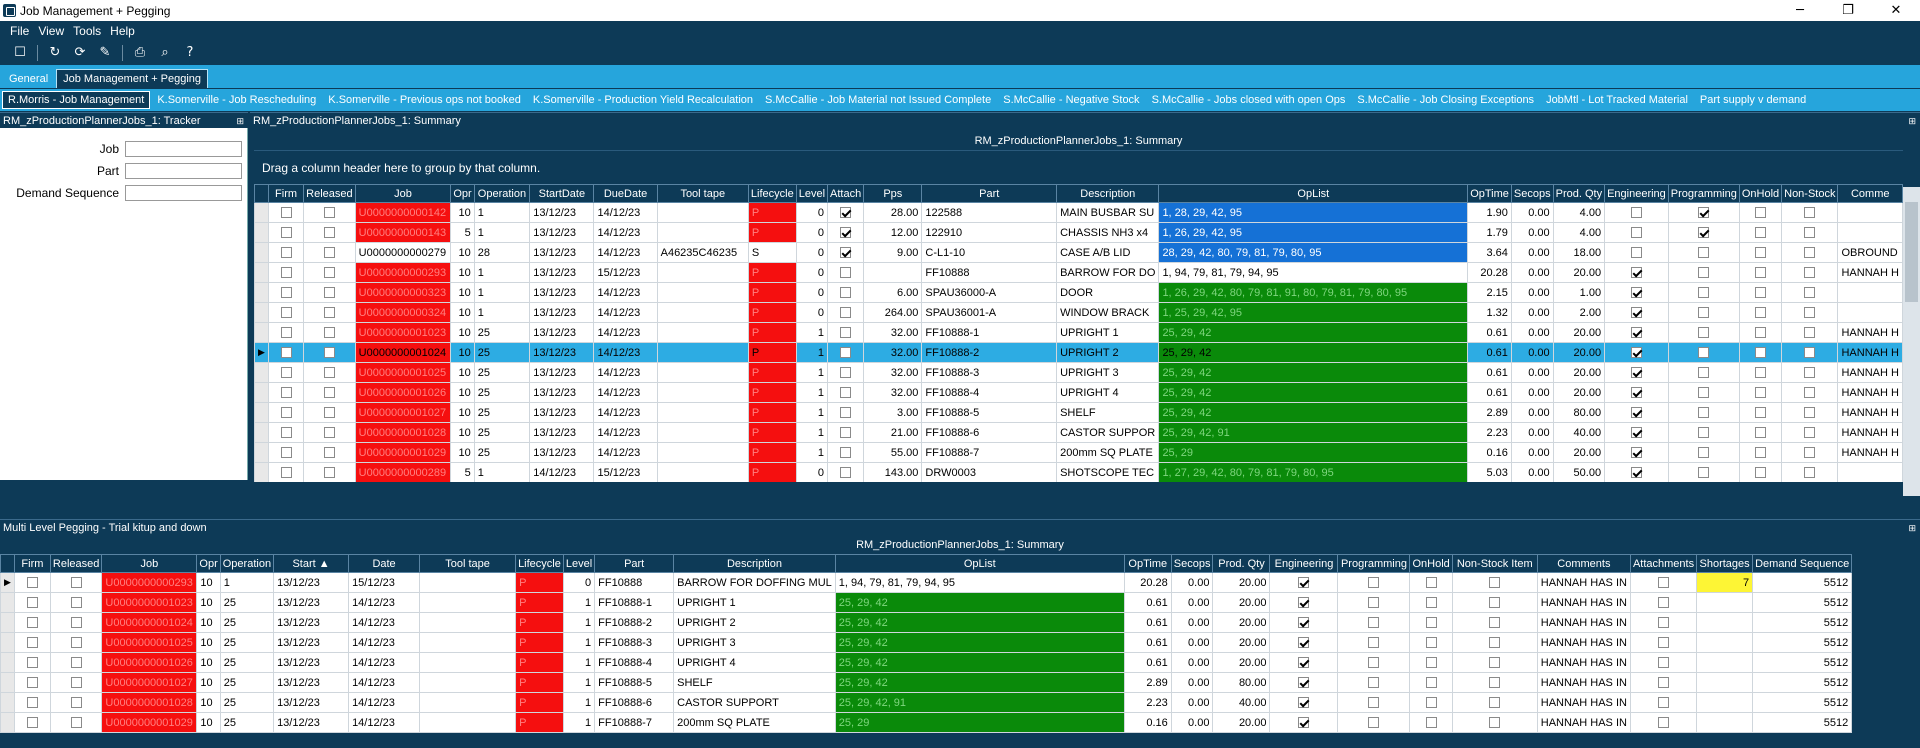 The width and height of the screenshot is (1920, 748). What do you see at coordinates (625, 193) in the screenshot?
I see `column-header-duedate: DueDate` at bounding box center [625, 193].